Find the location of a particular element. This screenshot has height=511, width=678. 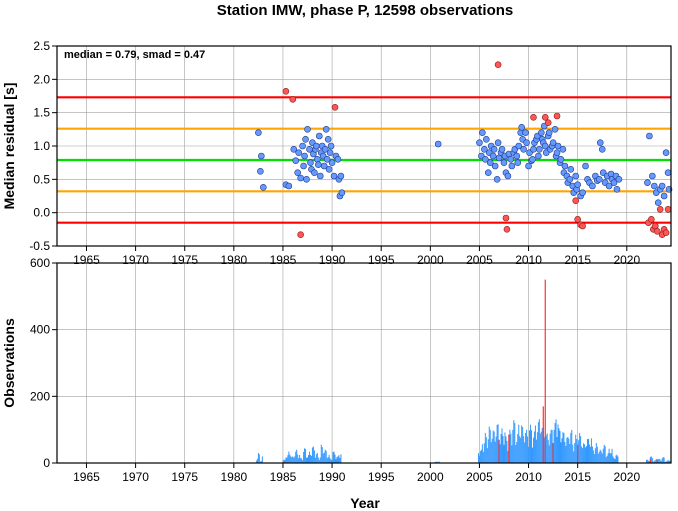

observations-x-tick-label: 2020 is located at coordinates (626, 477).